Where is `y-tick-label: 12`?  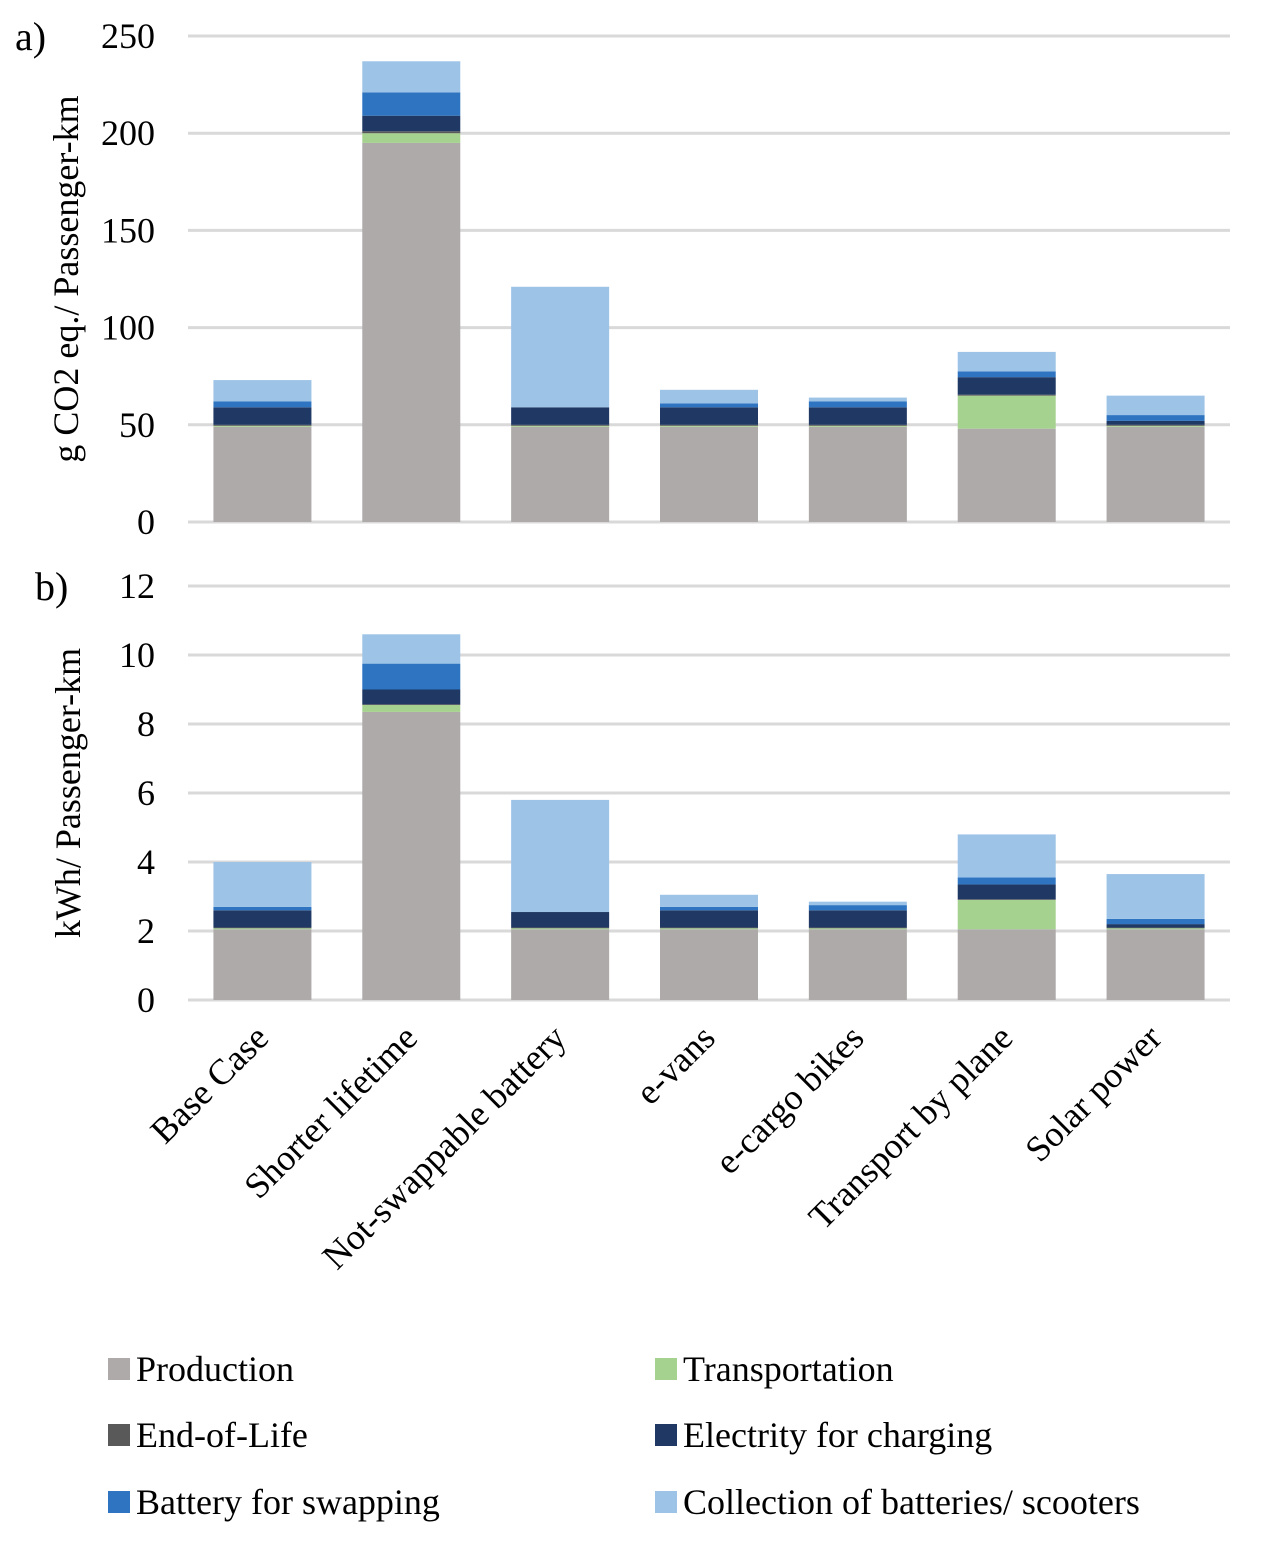 y-tick-label: 12 is located at coordinates (137, 586).